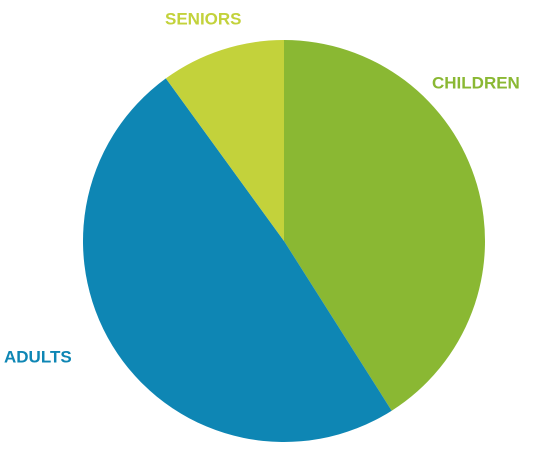  What do you see at coordinates (476, 82) in the screenshot?
I see `slice-label: CHILDREN` at bounding box center [476, 82].